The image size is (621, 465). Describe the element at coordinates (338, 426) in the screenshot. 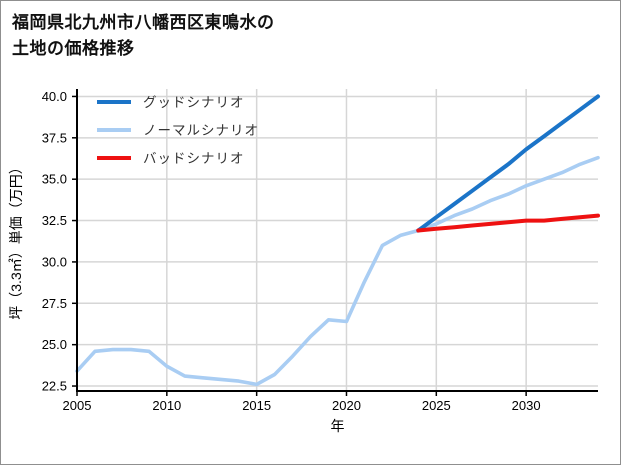

I see `x-axis-label: 年` at that location.